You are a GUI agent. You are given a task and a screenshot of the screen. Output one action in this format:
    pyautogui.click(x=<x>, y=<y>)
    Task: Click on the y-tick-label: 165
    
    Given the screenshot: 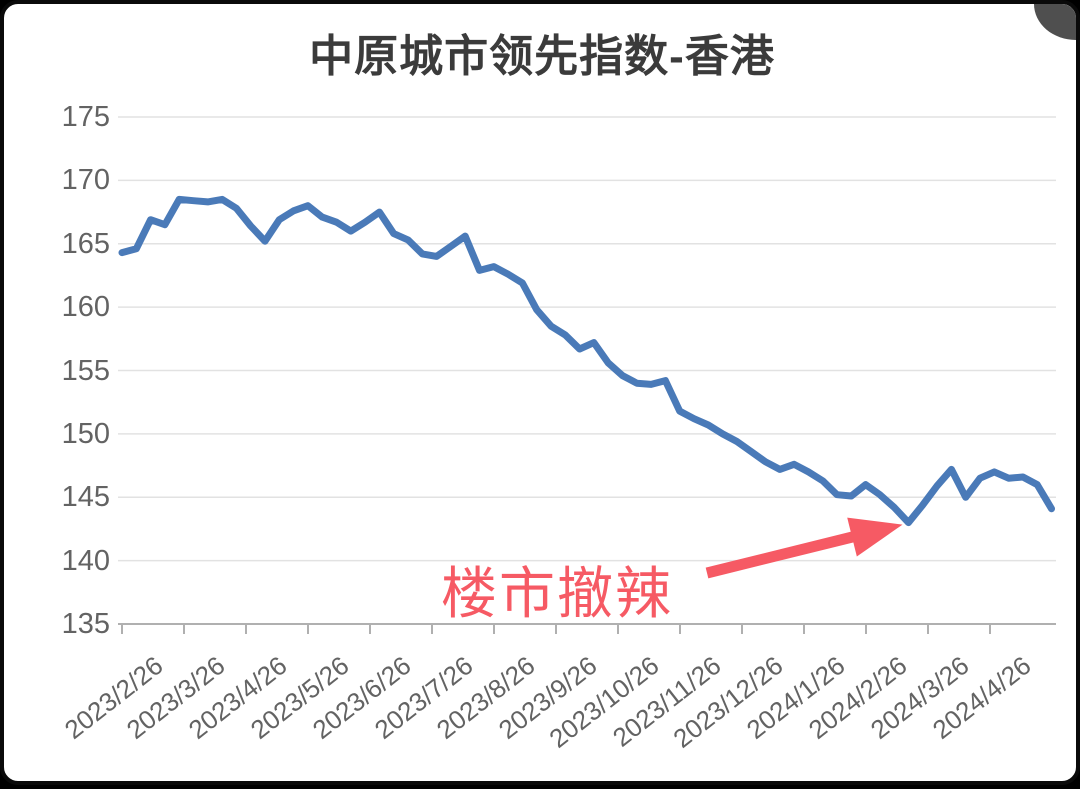 What is the action you would take?
    pyautogui.click(x=79, y=244)
    